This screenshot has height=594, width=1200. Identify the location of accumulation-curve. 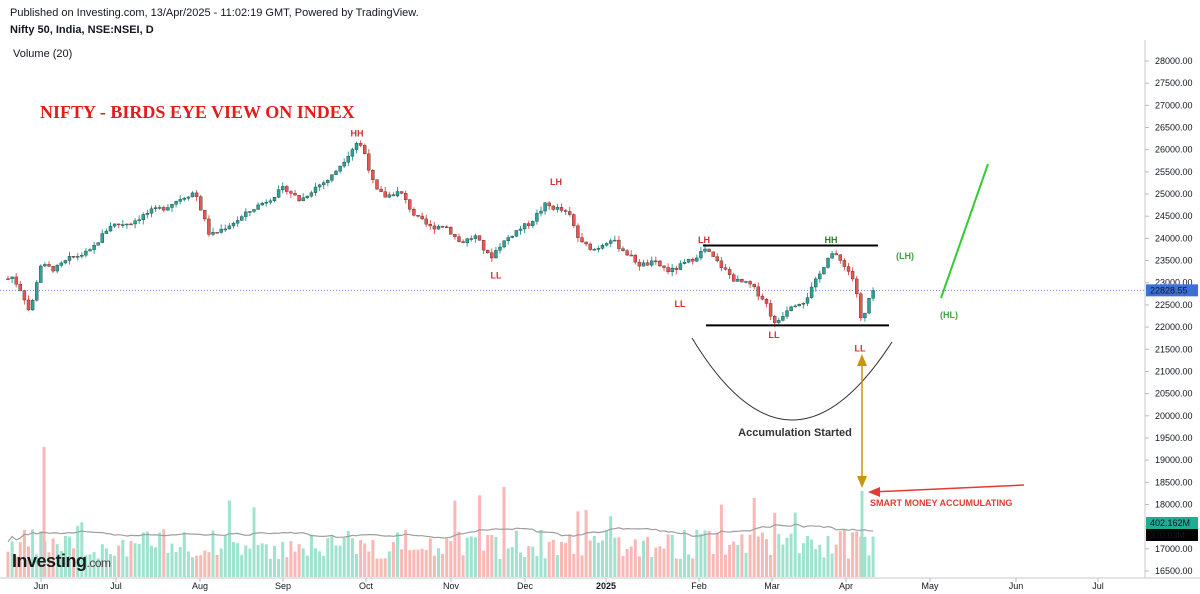
(792, 379).